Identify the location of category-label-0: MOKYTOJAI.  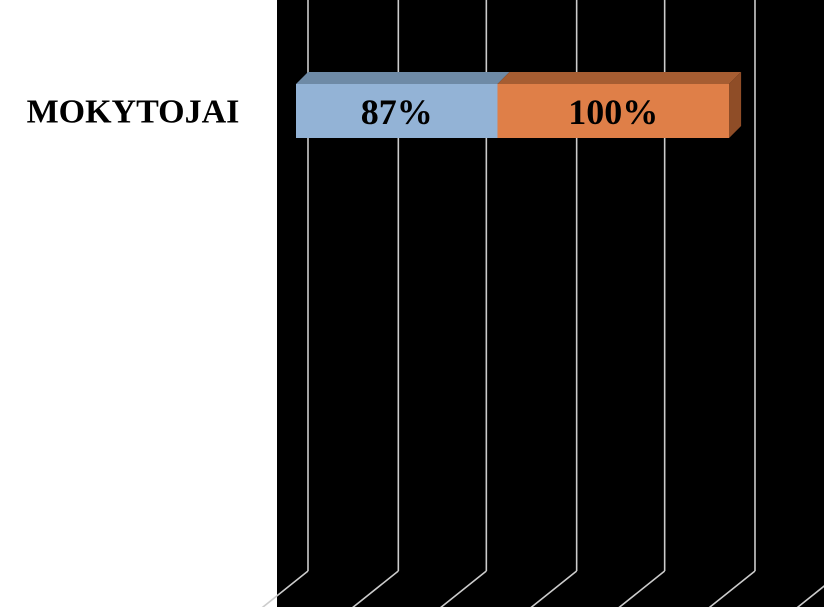
(133, 112).